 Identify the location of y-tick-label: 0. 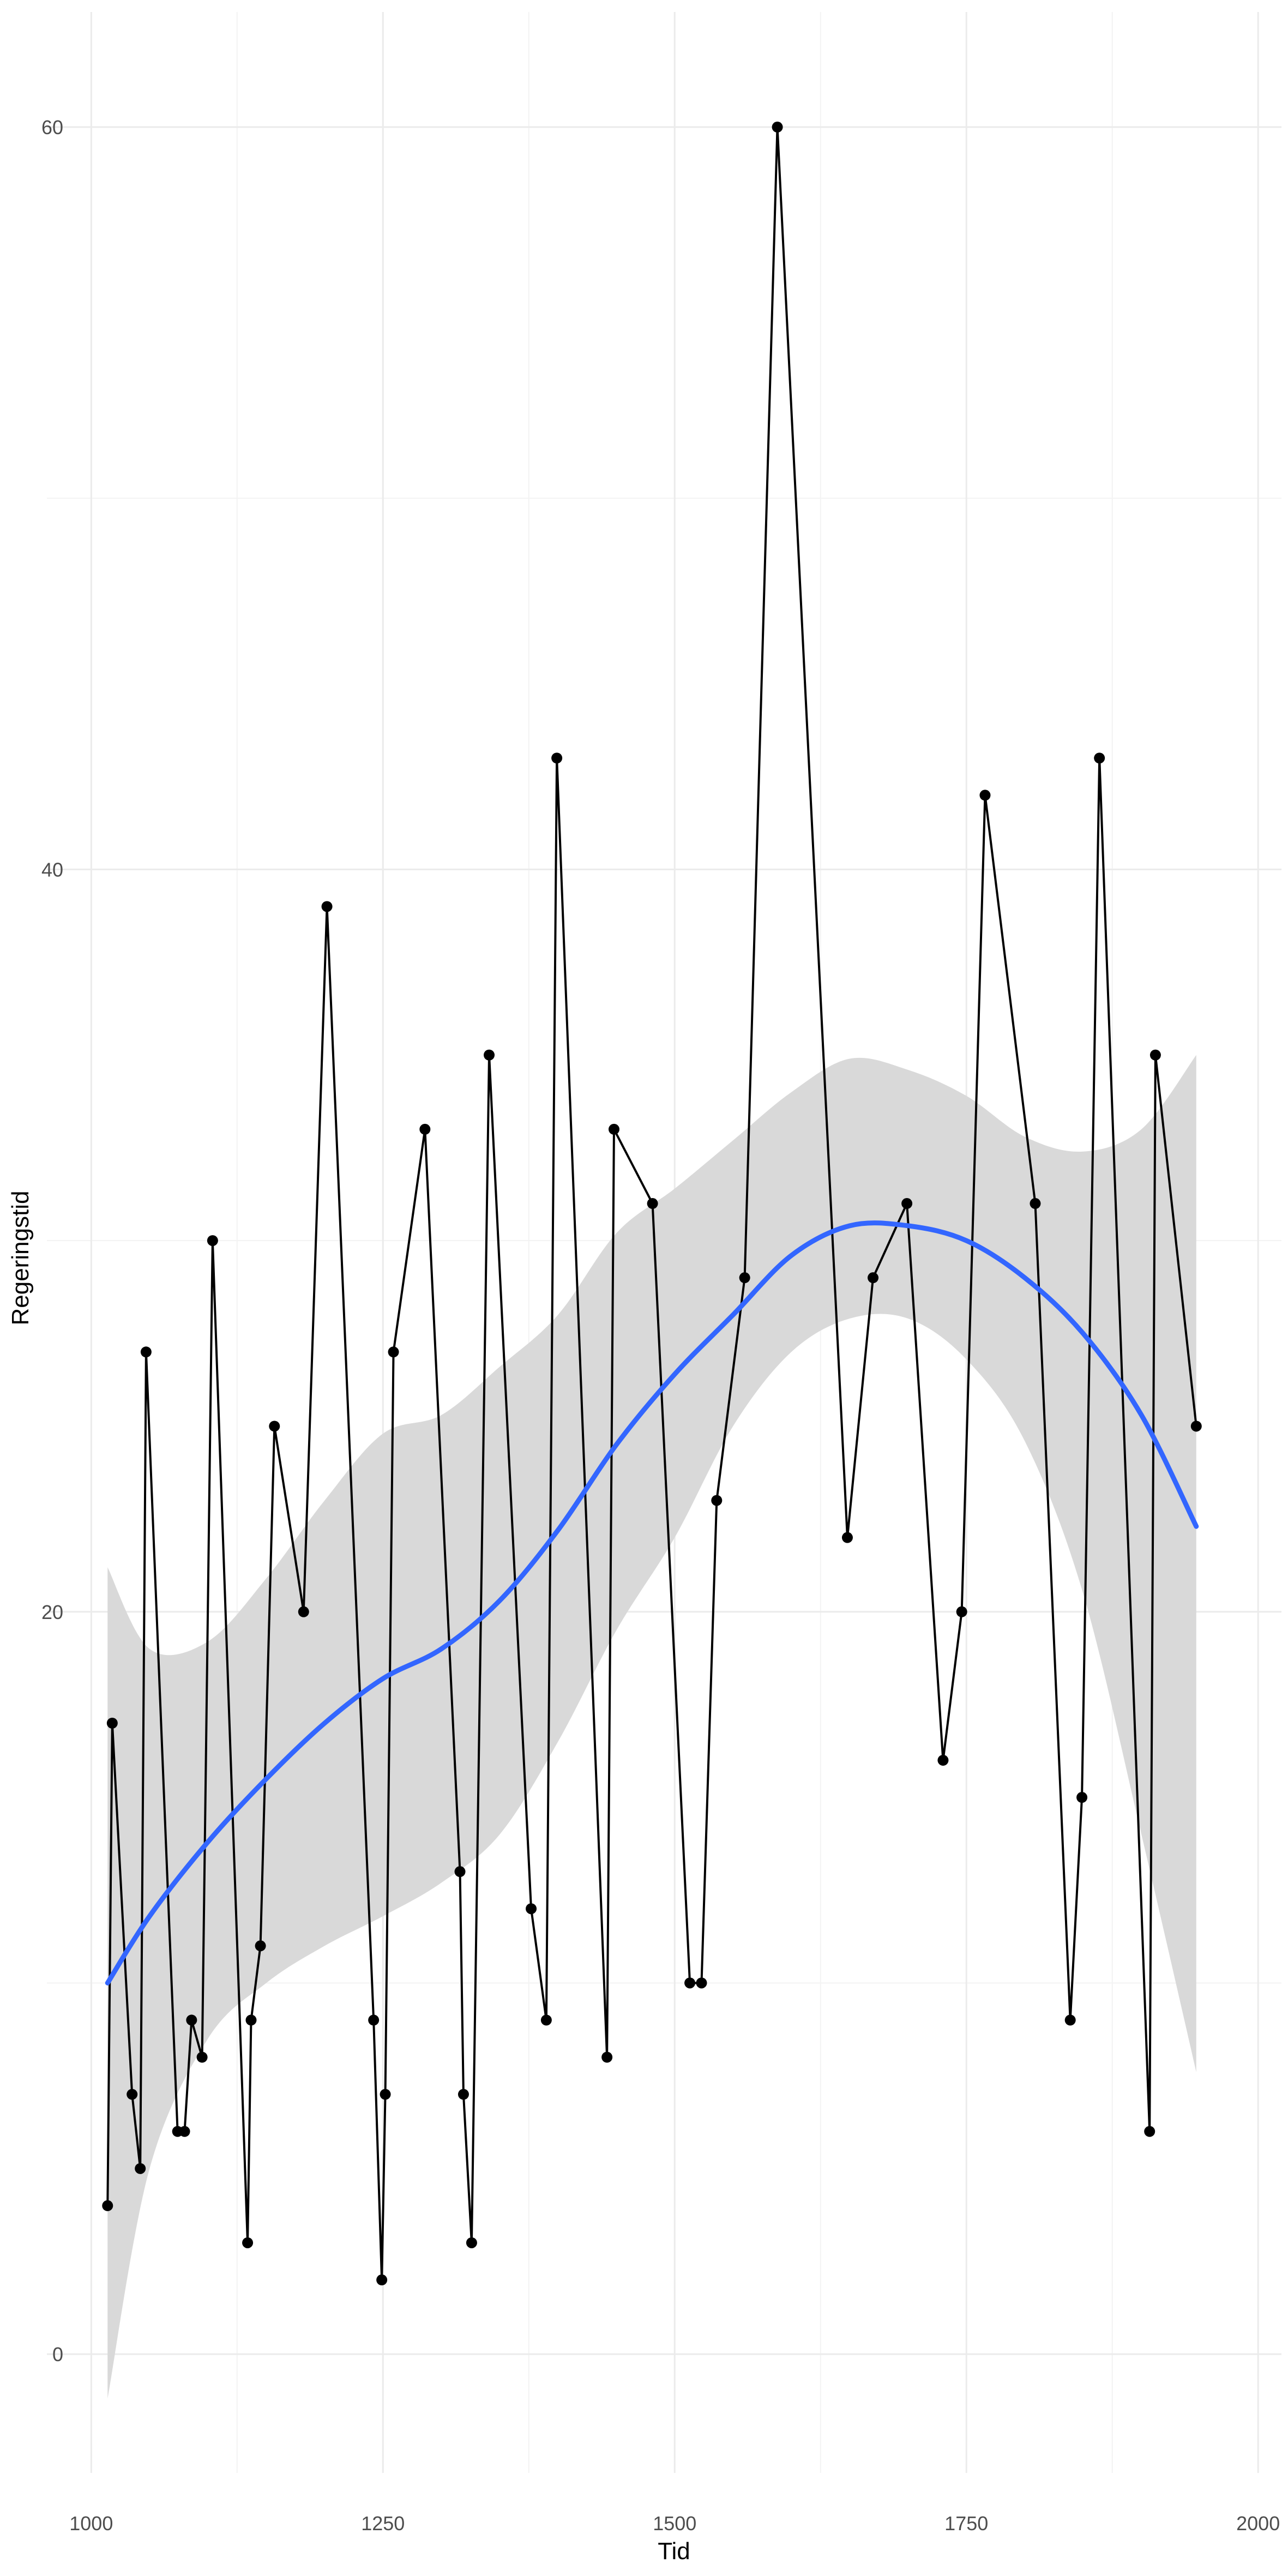
(57, 2354).